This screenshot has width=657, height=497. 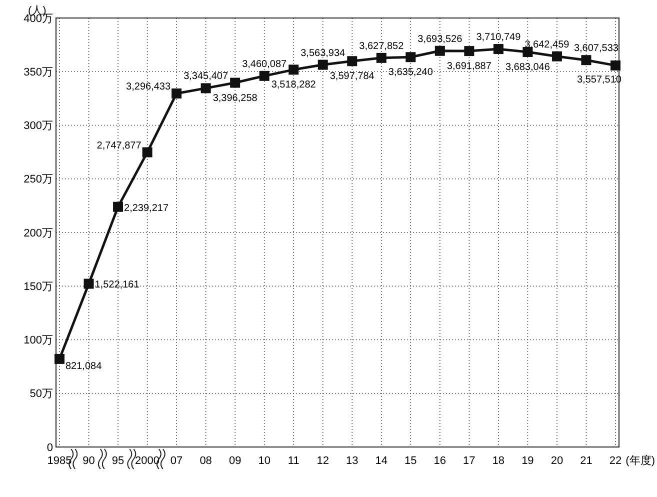 I want to click on text: 1,522,161, so click(x=117, y=285).